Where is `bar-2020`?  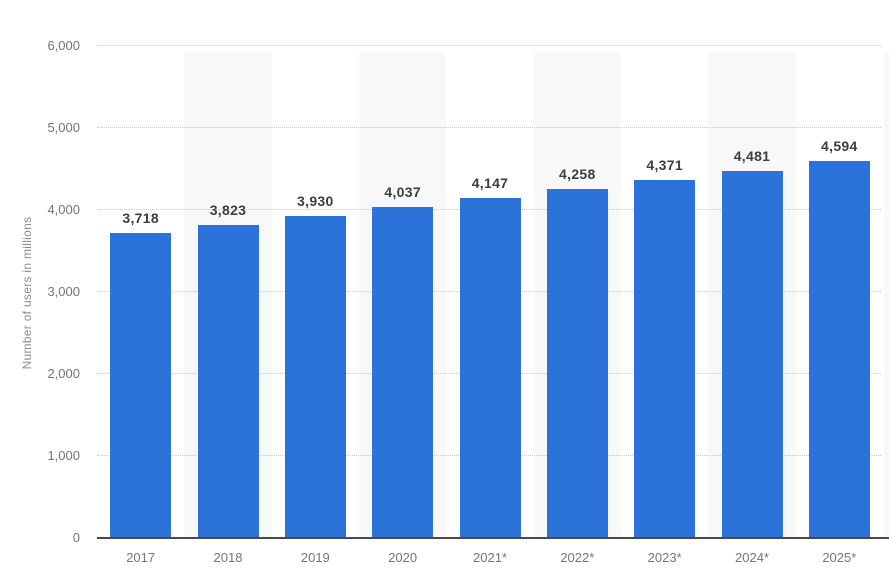
bar-2020 is located at coordinates (403, 372).